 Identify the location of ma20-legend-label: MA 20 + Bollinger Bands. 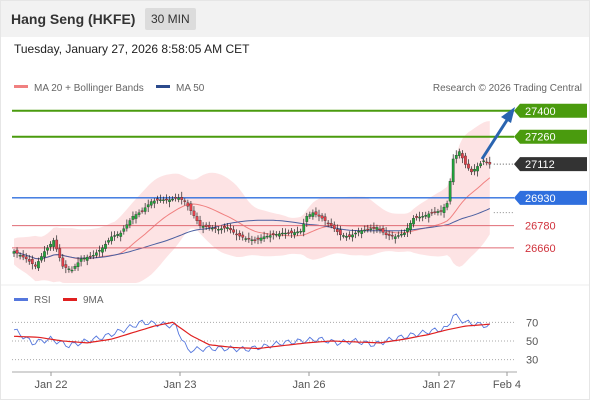
(89, 88).